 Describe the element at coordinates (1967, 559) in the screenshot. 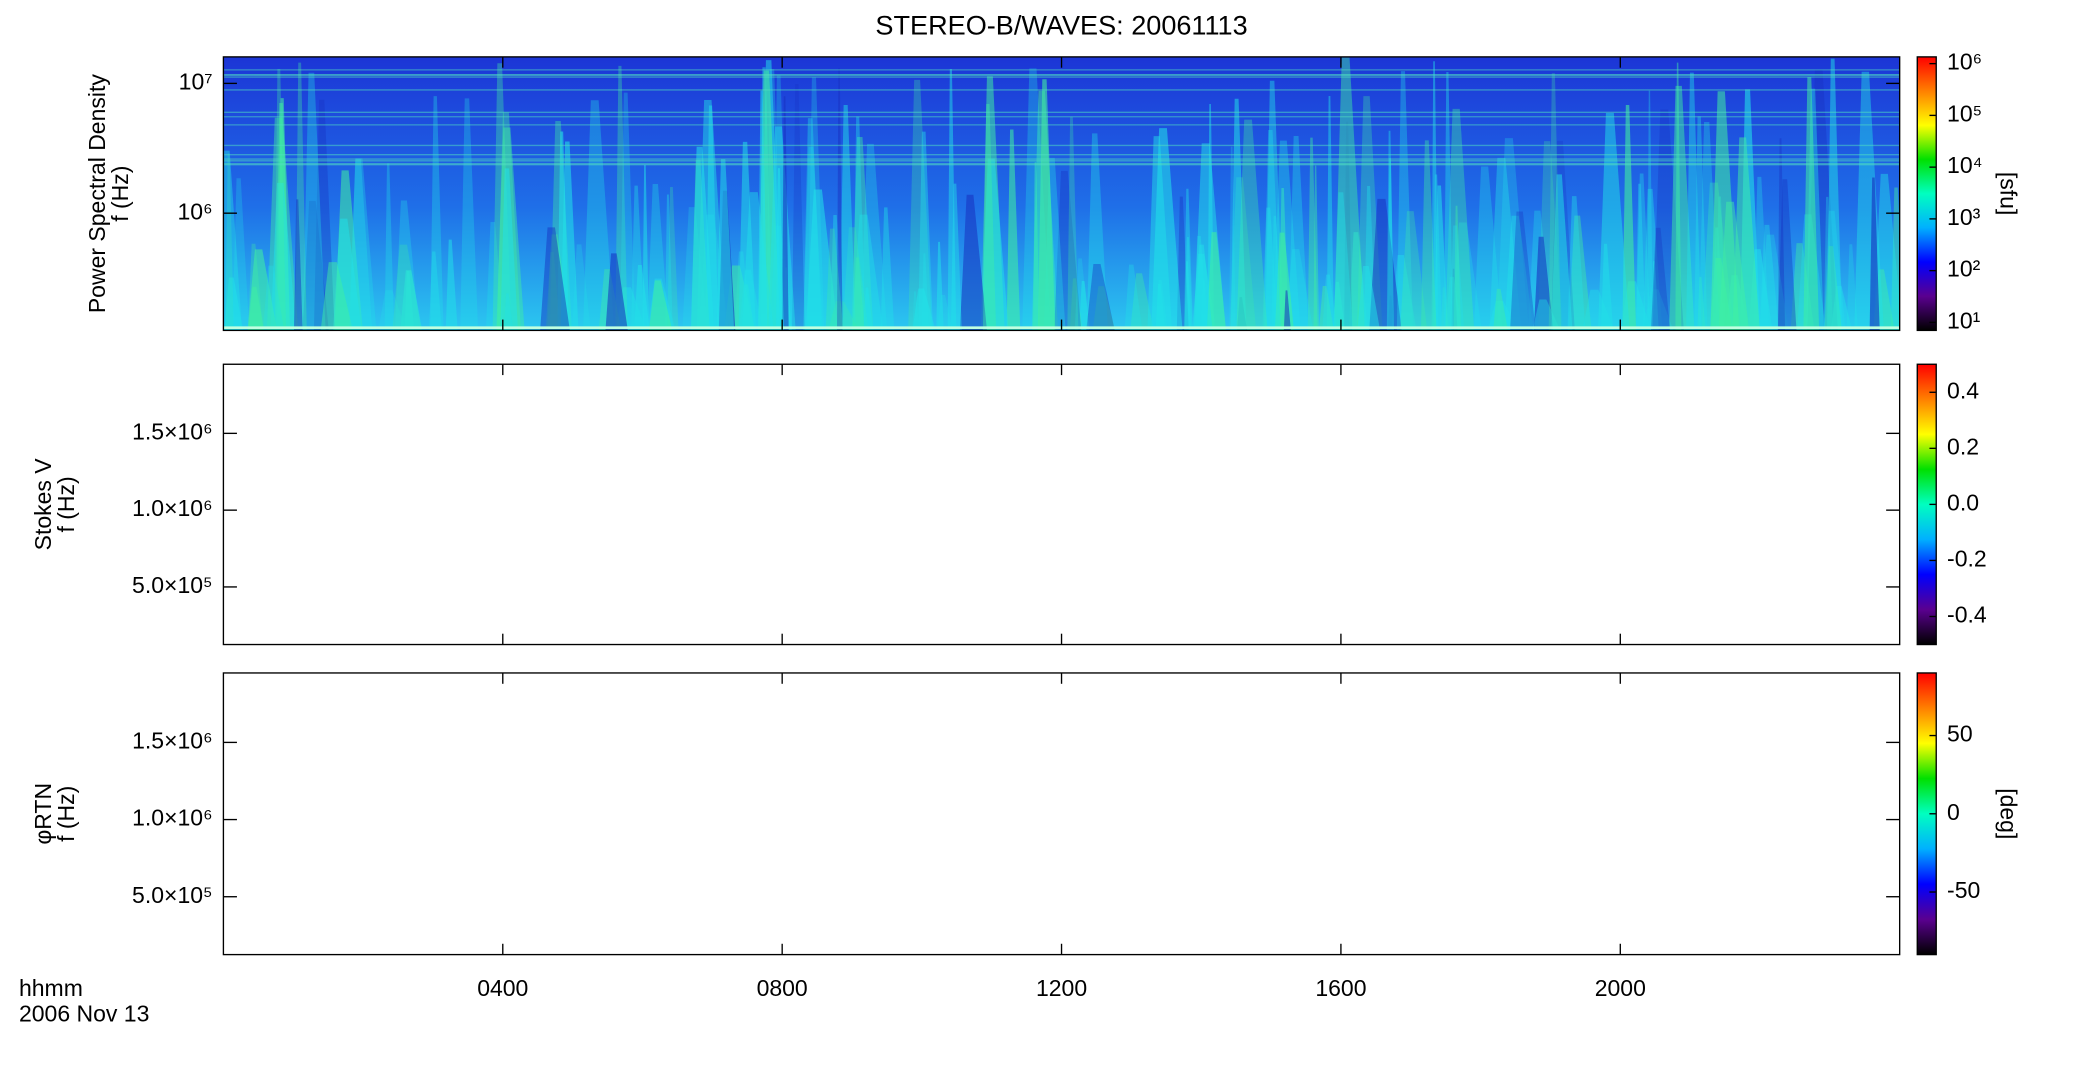

I see `colorbar-tick-label: -0.2` at that location.